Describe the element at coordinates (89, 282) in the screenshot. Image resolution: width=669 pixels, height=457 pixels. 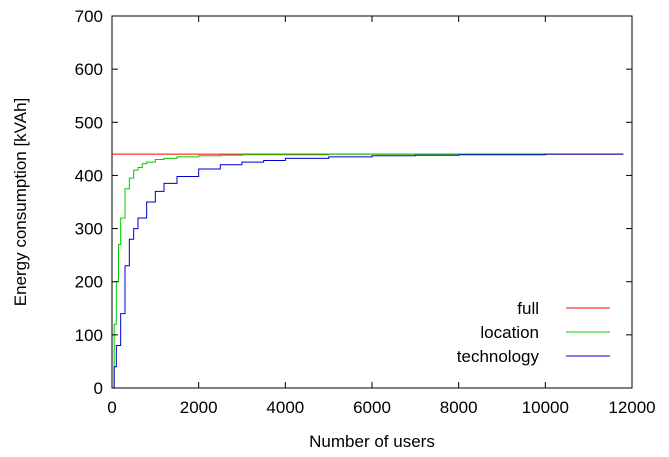
I see `y-tick-label: 200` at that location.